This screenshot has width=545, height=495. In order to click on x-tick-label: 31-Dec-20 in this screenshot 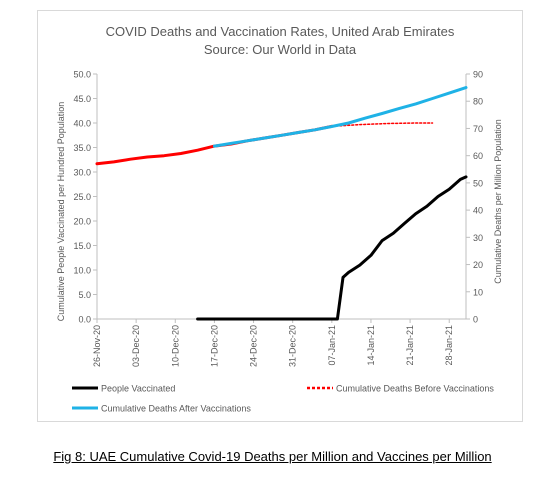, I will do `click(293, 346)`.